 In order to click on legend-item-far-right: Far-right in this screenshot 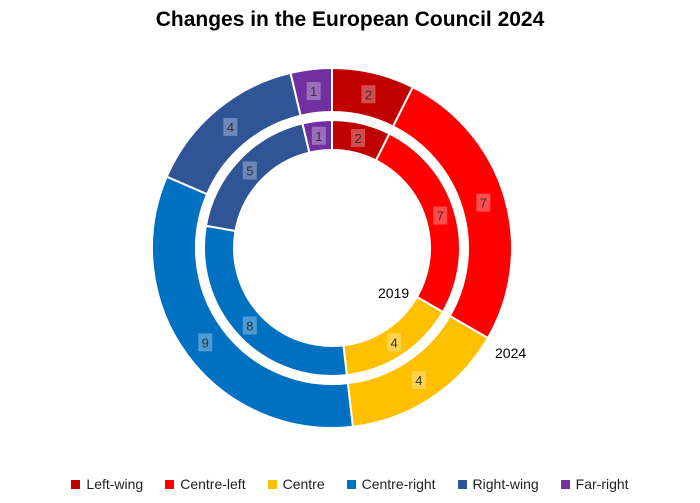, I will do `click(594, 484)`.